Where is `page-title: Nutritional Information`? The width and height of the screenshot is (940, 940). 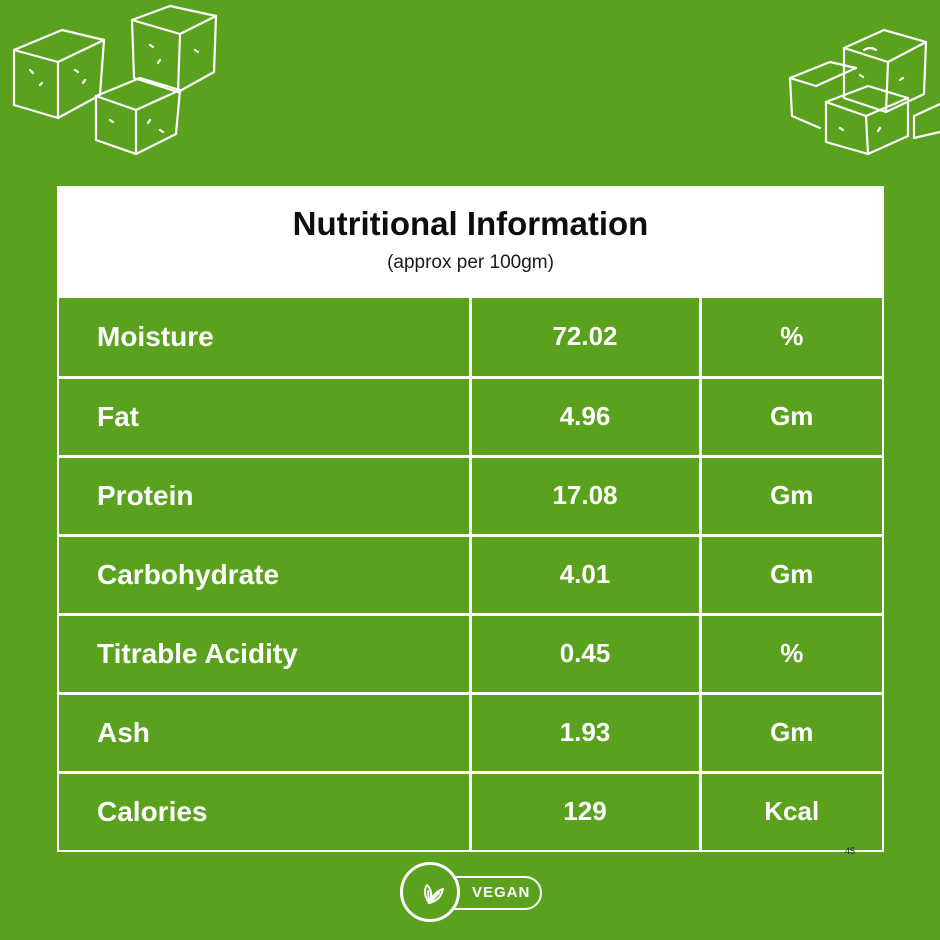 page-title: Nutritional Information is located at coordinates (470, 223).